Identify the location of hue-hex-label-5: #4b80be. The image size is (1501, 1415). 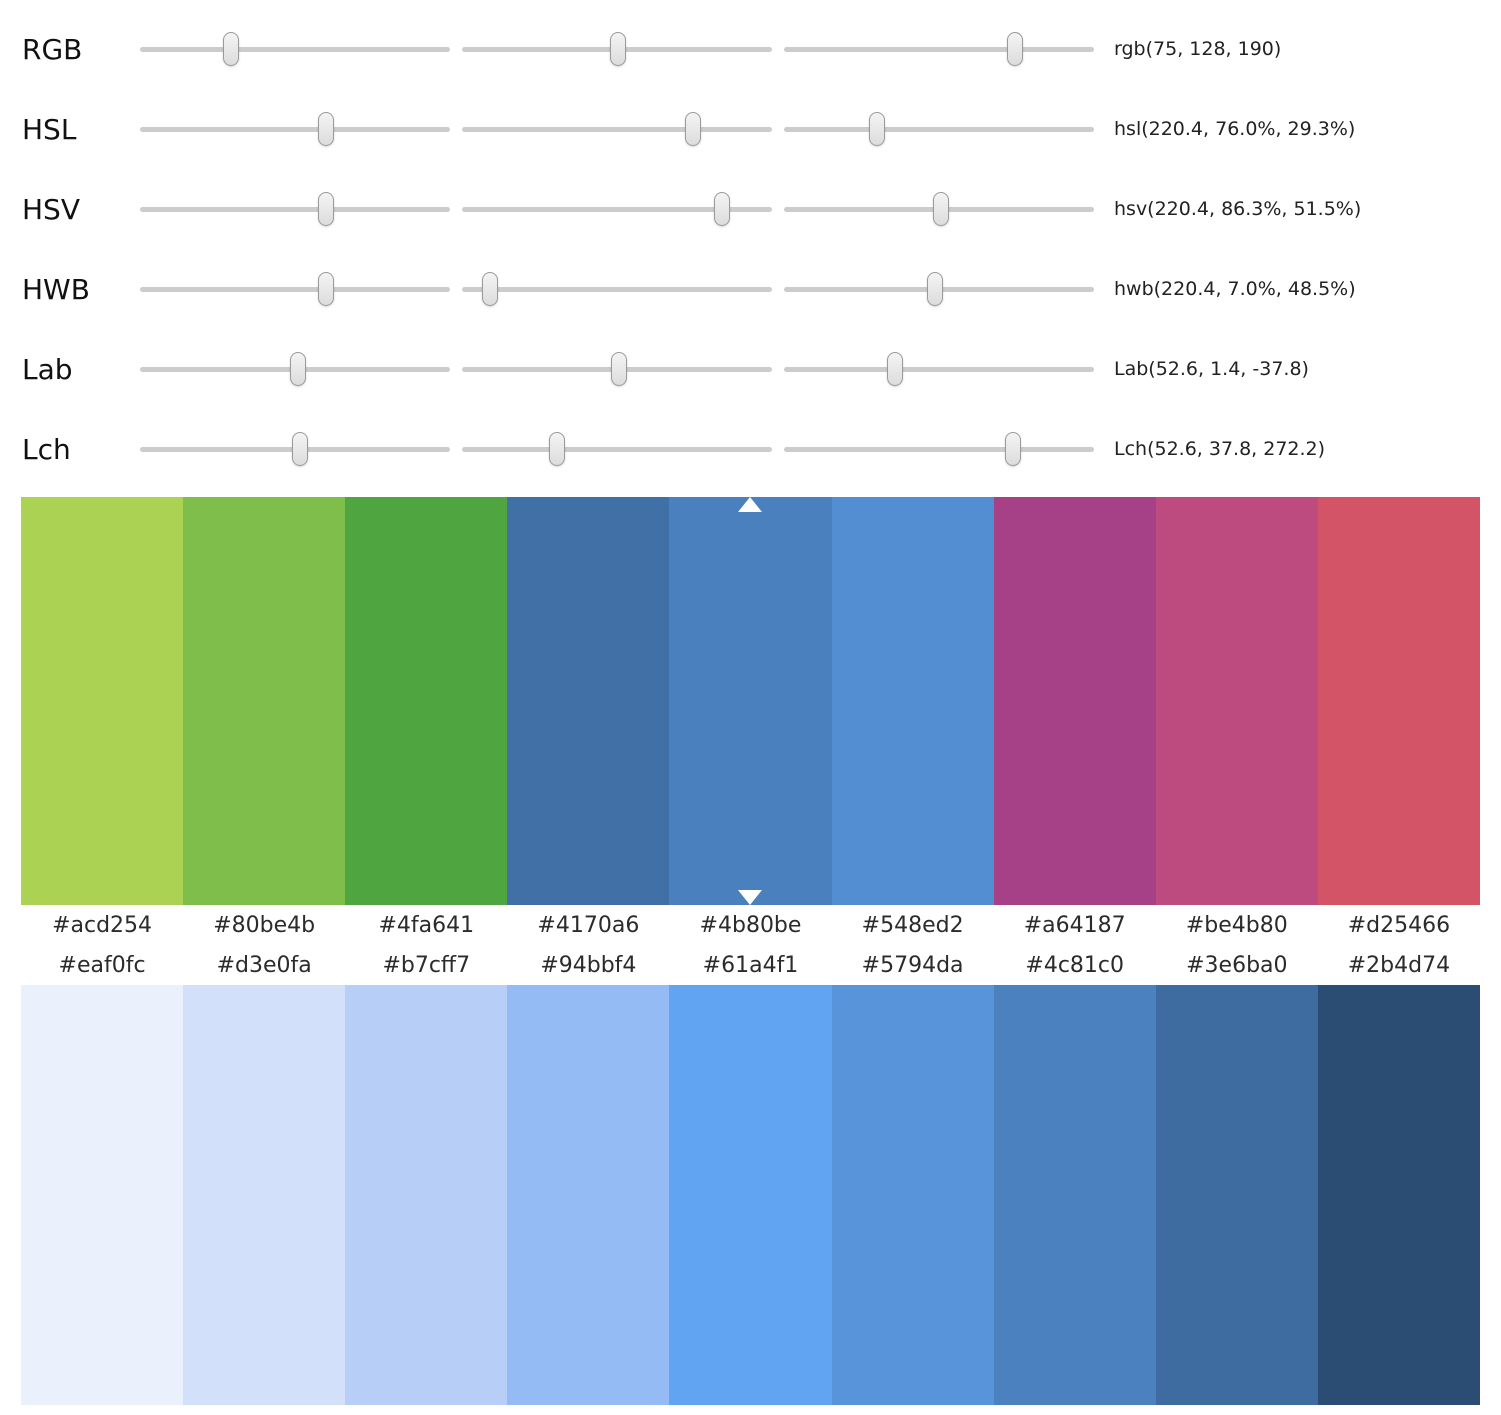
(750, 925).